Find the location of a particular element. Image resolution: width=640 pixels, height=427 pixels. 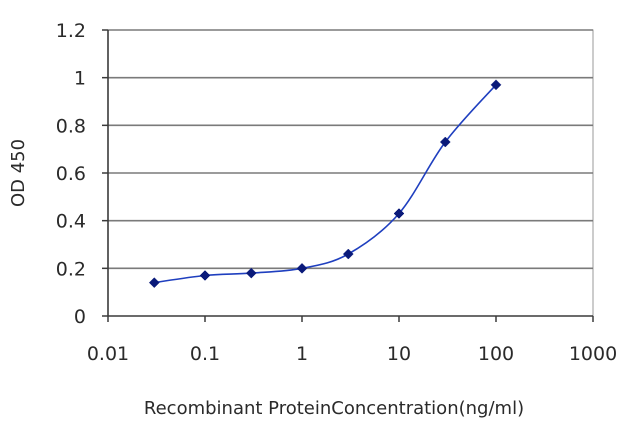

x-tick-label-0: 0.01 is located at coordinates (108, 354).